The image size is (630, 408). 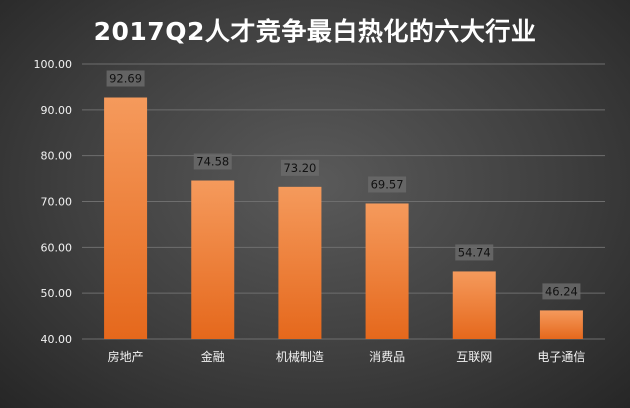 What do you see at coordinates (300, 356) in the screenshot?
I see `x-tick-label: 机械制造` at bounding box center [300, 356].